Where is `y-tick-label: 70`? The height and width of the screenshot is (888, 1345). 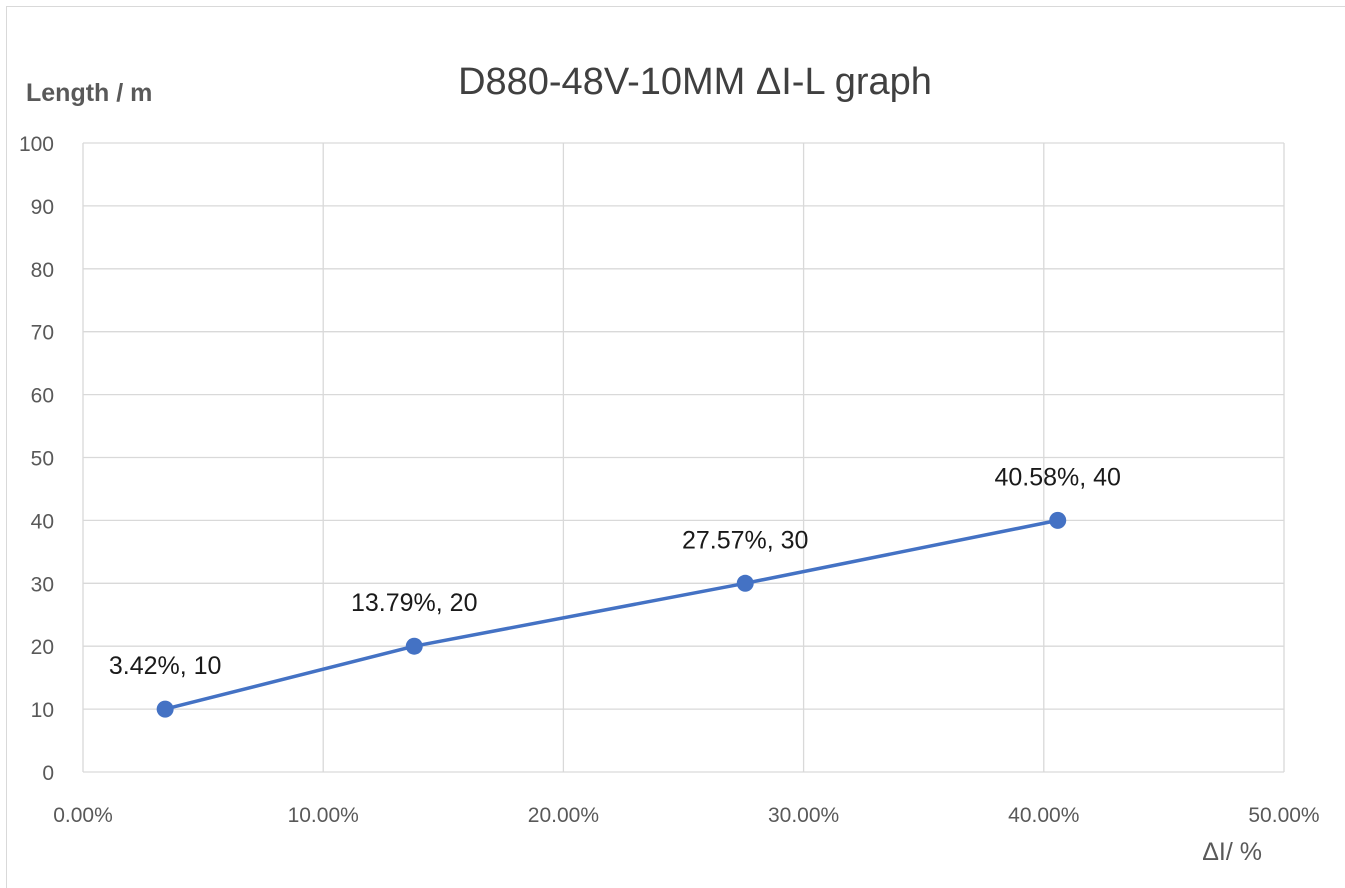 y-tick-label: 70 is located at coordinates (42, 333).